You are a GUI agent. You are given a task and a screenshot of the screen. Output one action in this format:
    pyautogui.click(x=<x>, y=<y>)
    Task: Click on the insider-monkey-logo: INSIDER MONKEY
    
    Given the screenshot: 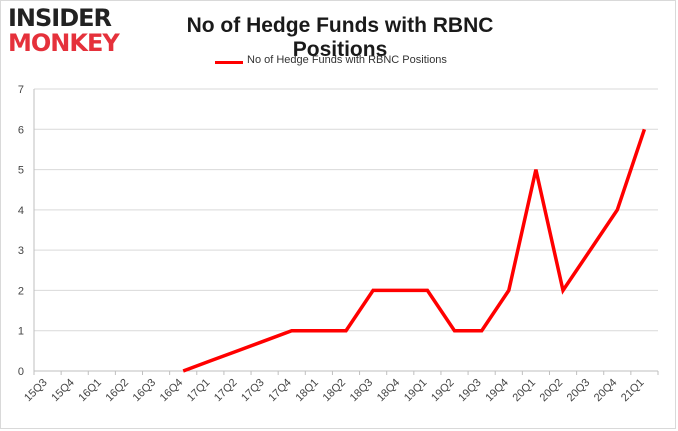 What is the action you would take?
    pyautogui.click(x=68, y=32)
    